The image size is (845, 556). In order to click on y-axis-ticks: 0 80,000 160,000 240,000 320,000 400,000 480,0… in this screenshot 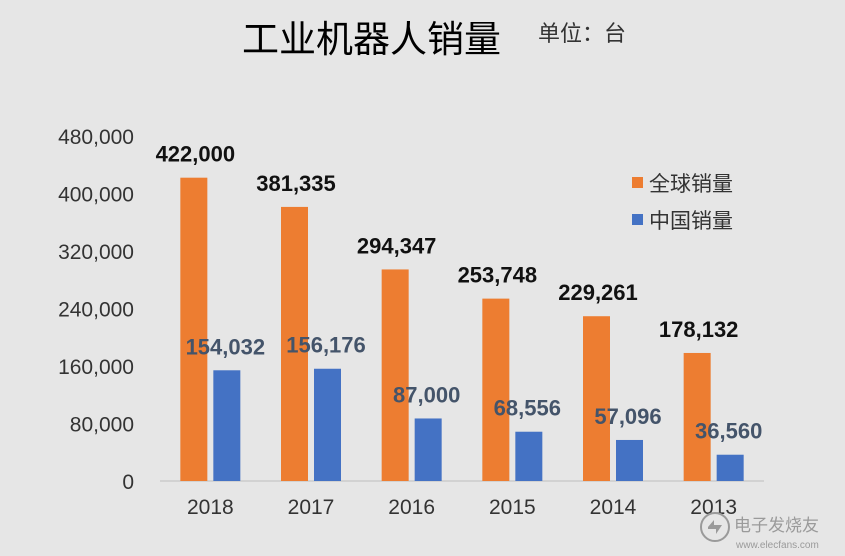, I will do `click(96, 310)`.